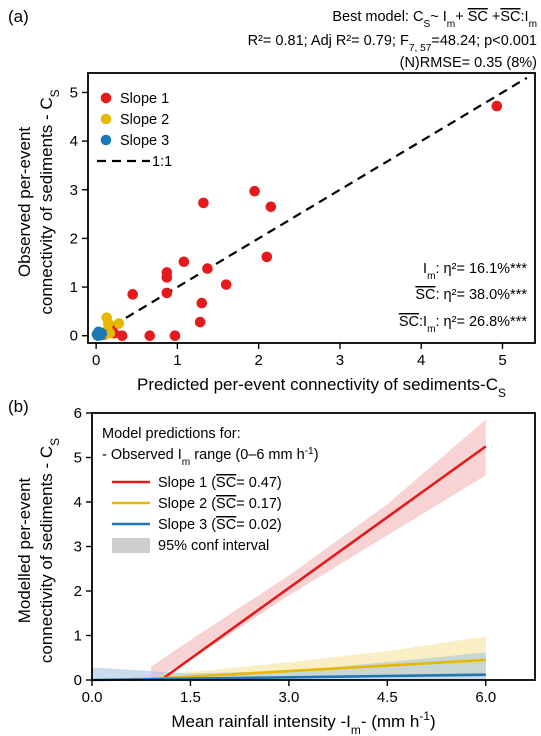 This screenshot has width=541, height=736. I want to click on x-tick-label: 3, so click(340, 360).